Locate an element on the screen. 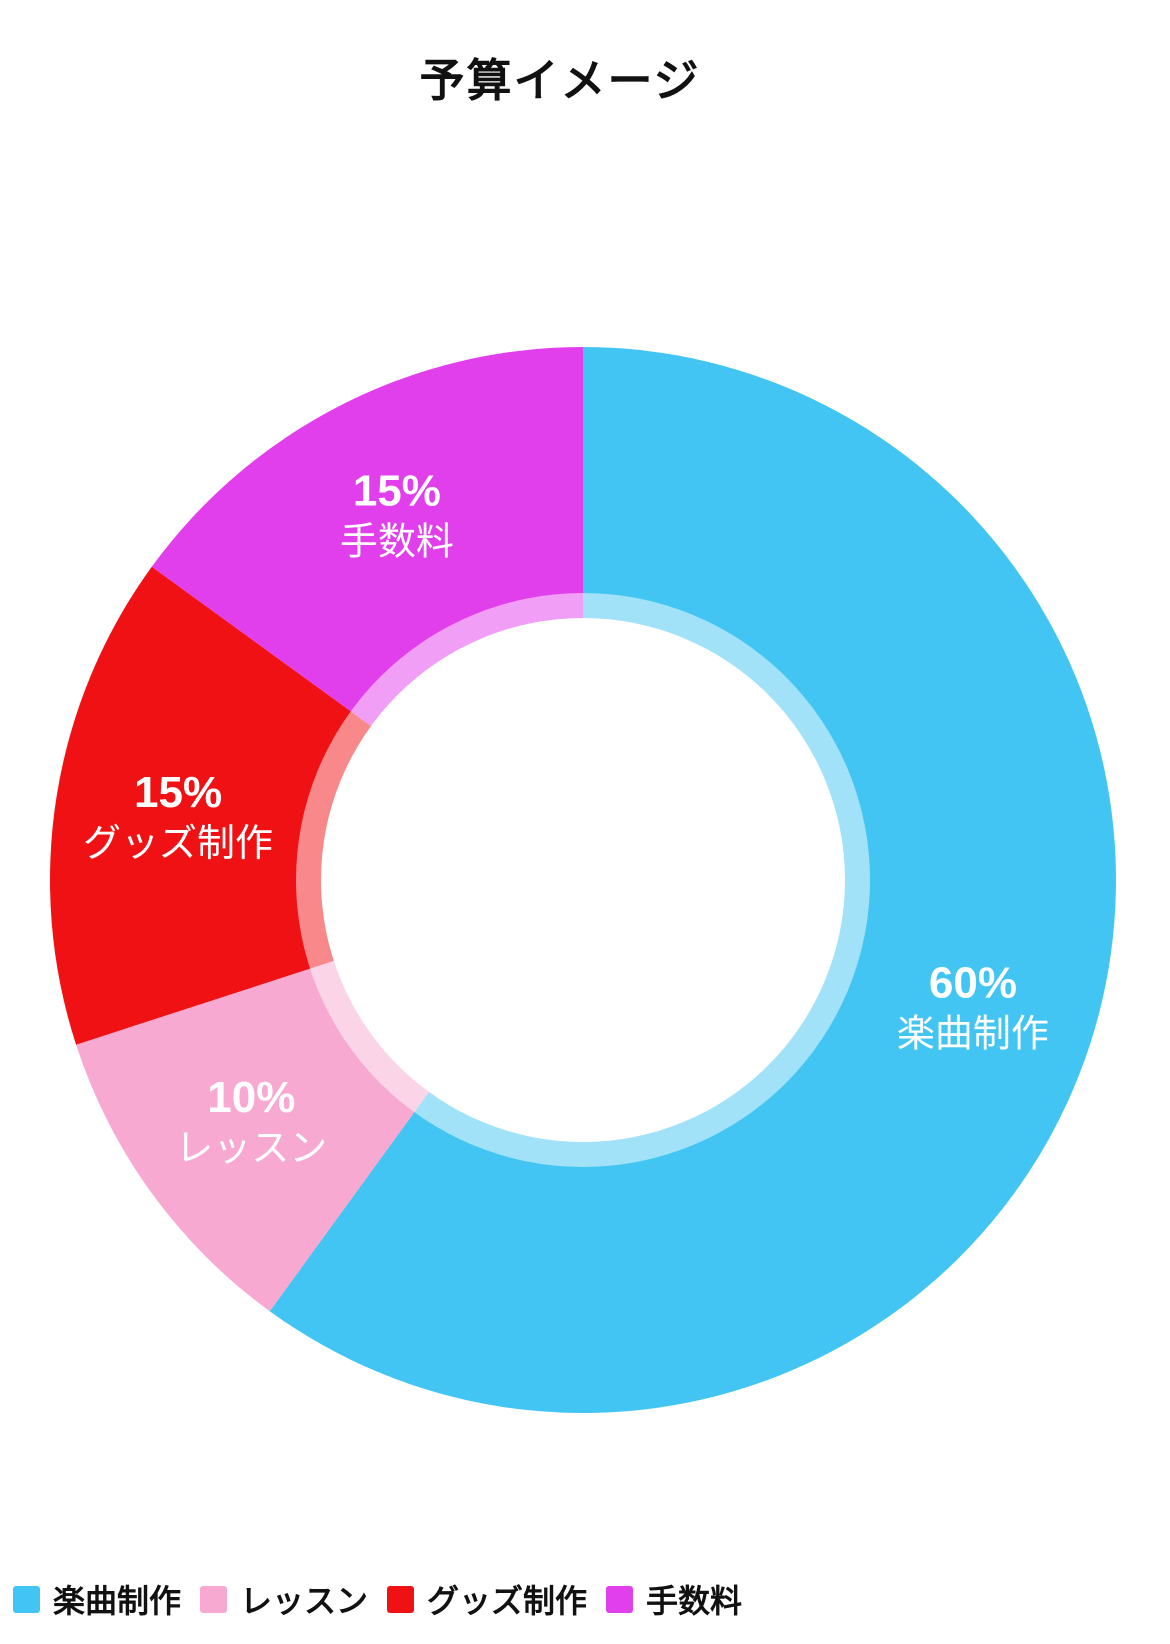 The height and width of the screenshot is (1644, 1170). legend-label: 楽曲制作 is located at coordinates (117, 1601).